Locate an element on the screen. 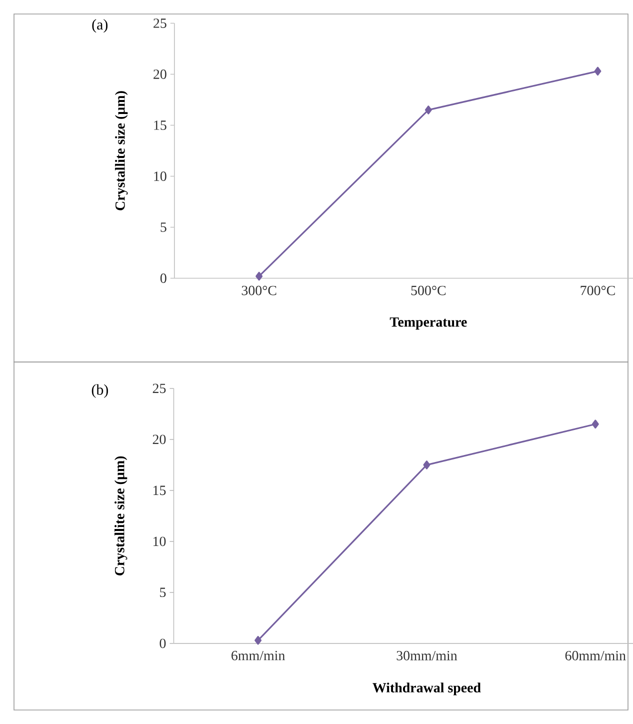 The image size is (633, 724). x-axis-title: Withdrawal speed is located at coordinates (426, 689).